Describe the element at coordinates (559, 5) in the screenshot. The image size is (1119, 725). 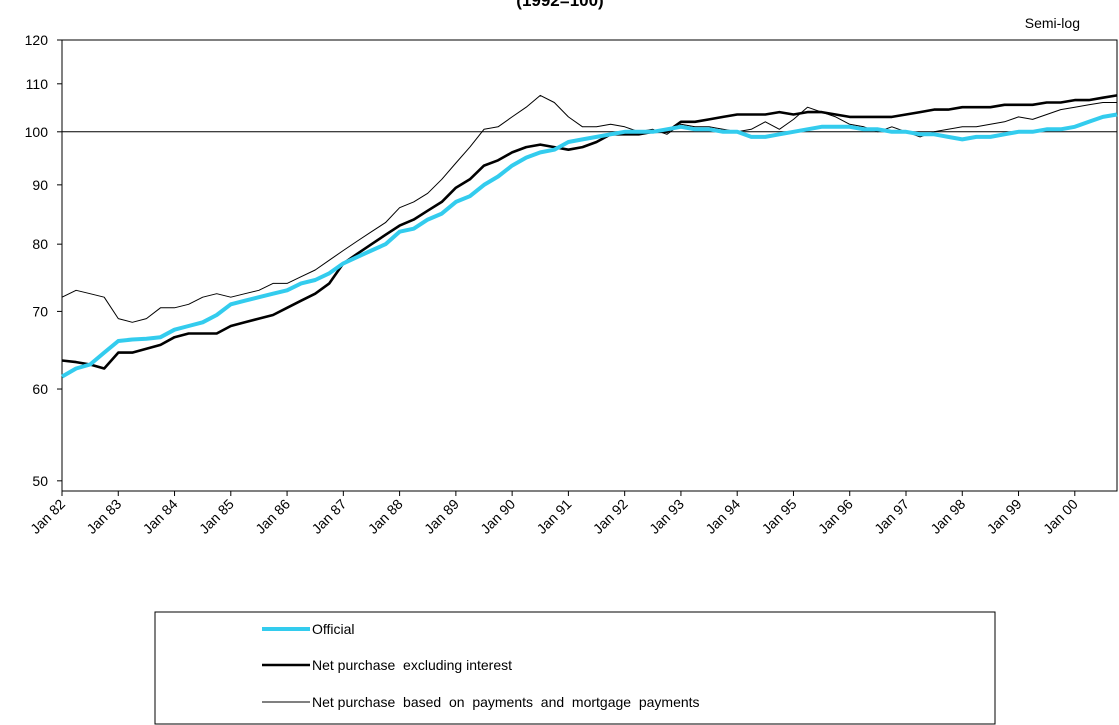
I see `chart-title: (1992=100)` at that location.